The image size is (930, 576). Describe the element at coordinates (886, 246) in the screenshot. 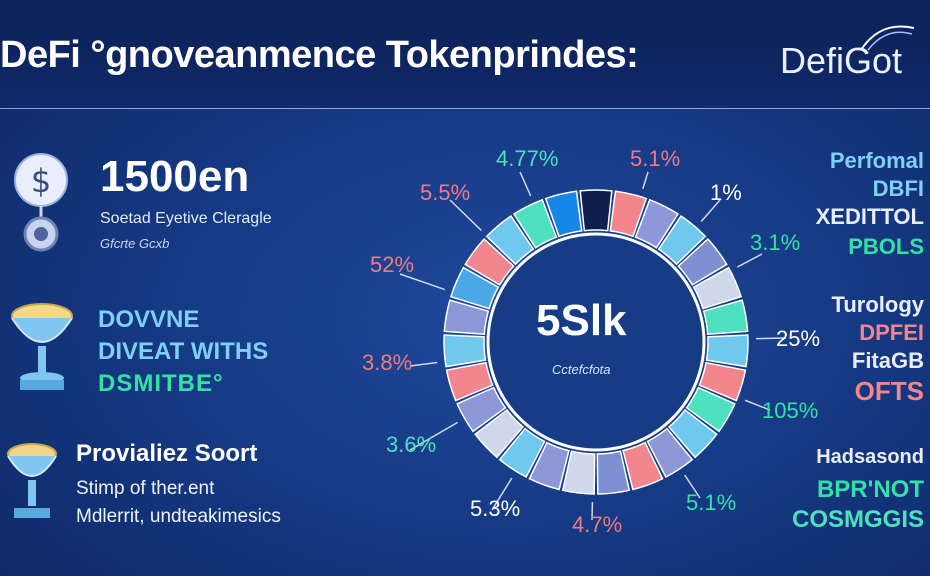

I see `right-text-1d: PBOLS` at that location.